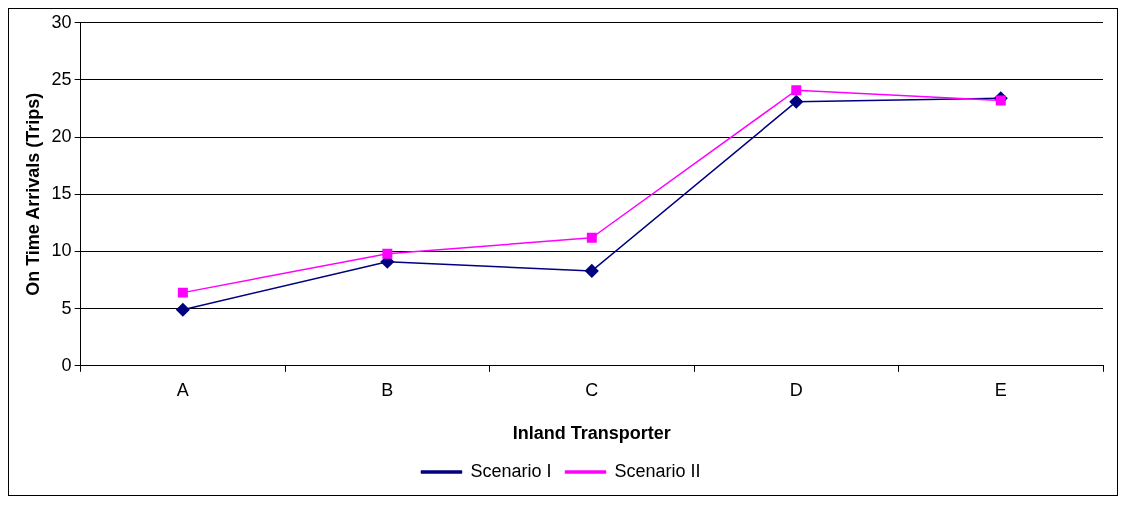 The image size is (1128, 506). What do you see at coordinates (592, 389) in the screenshot?
I see `x-tick-label: C` at bounding box center [592, 389].